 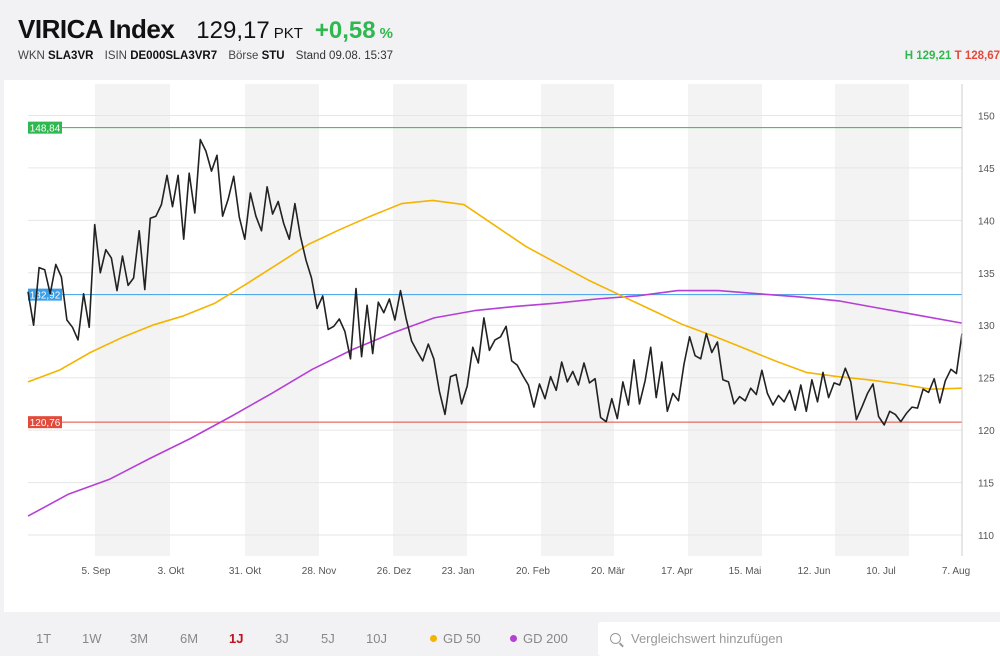 I want to click on period-1w: 1W, so click(x=92, y=638).